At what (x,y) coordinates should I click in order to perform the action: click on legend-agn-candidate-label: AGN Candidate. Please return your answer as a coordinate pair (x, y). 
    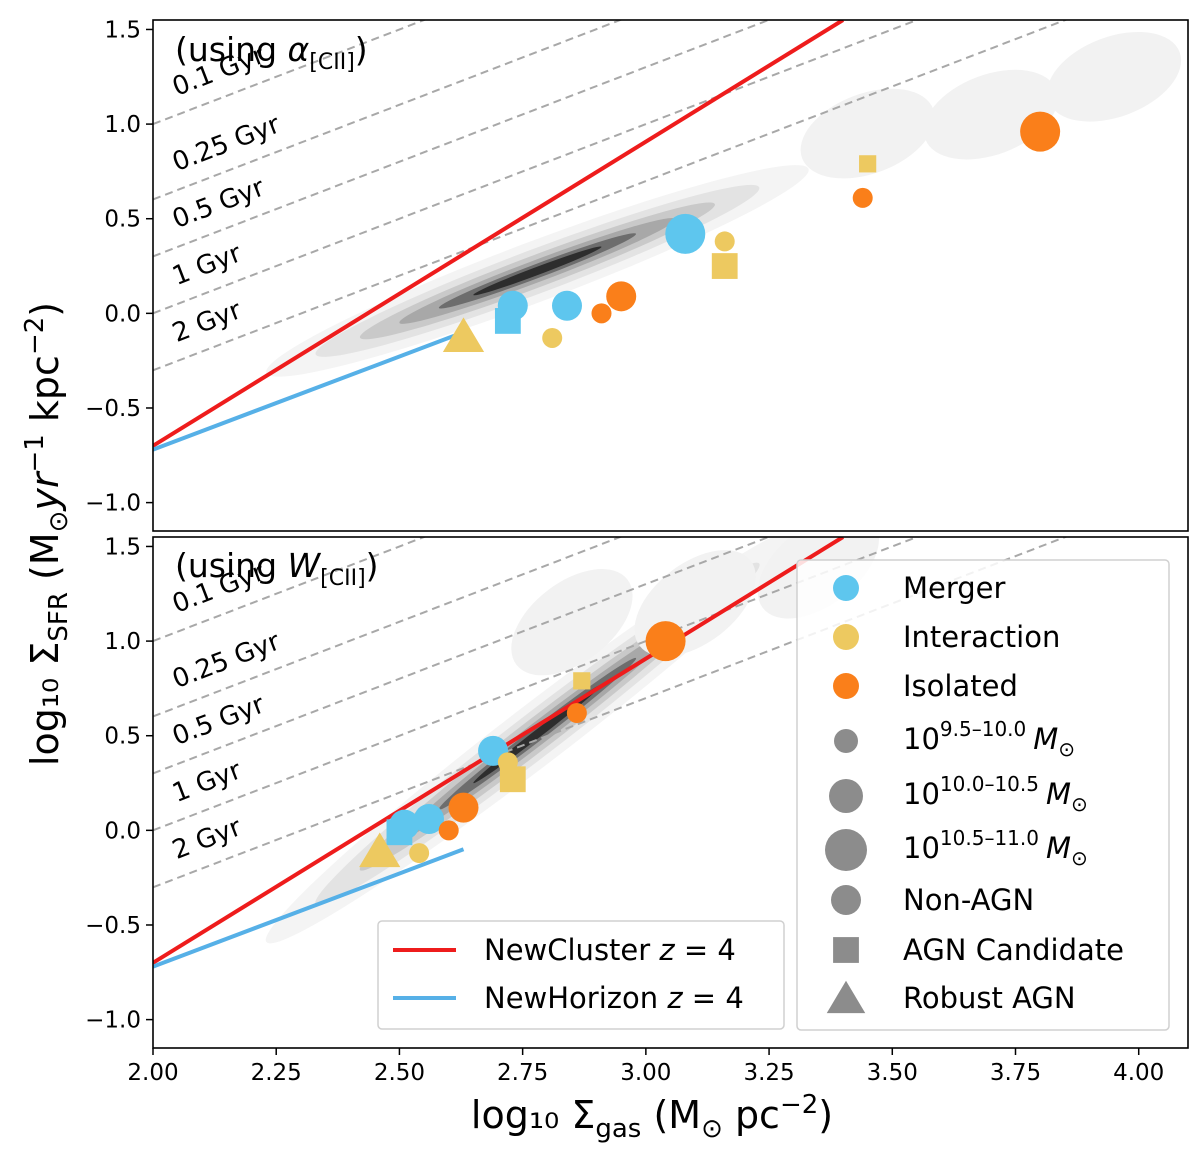
    Looking at the image, I should click on (1013, 950).